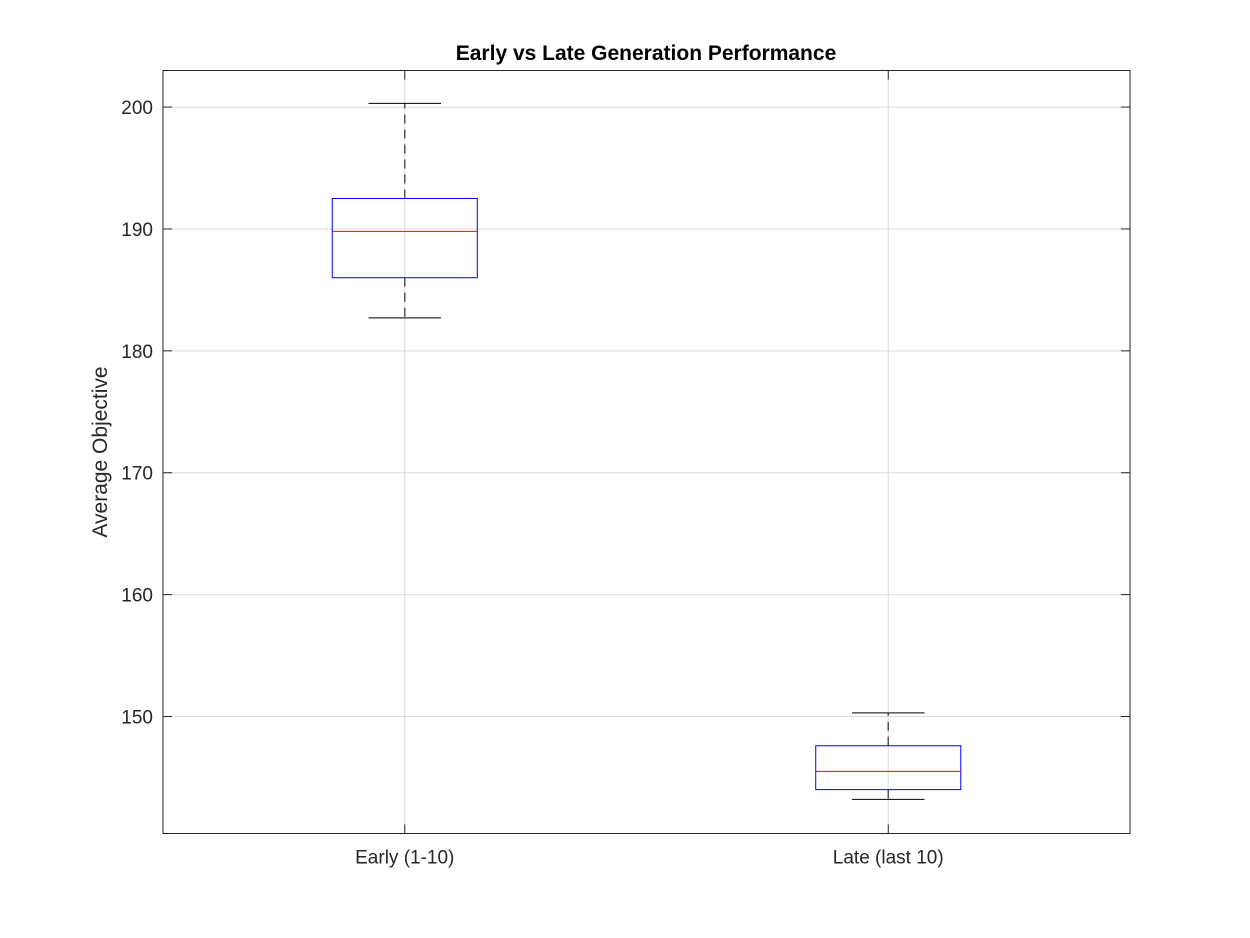 Image resolution: width=1250 pixels, height=938 pixels. I want to click on chart-title: Early vs Late Generation Performance, so click(646, 53).